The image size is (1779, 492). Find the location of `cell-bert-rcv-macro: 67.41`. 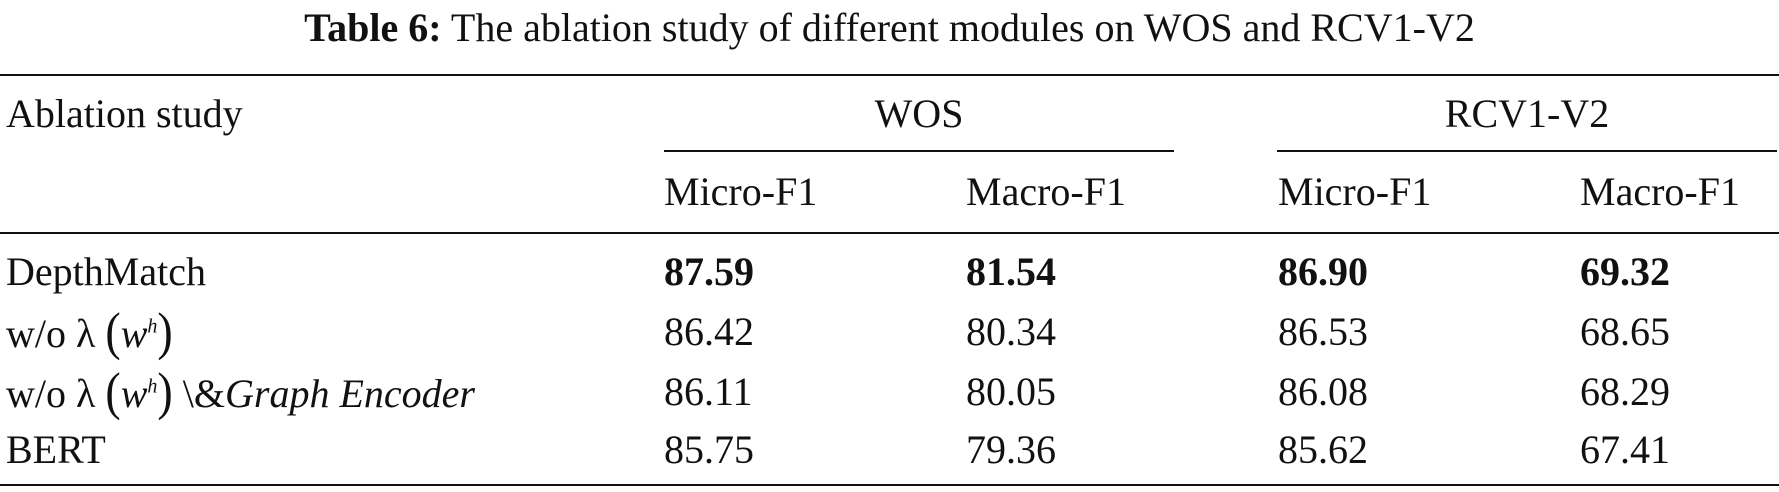

cell-bert-rcv-macro: 67.41 is located at coordinates (1625, 449).